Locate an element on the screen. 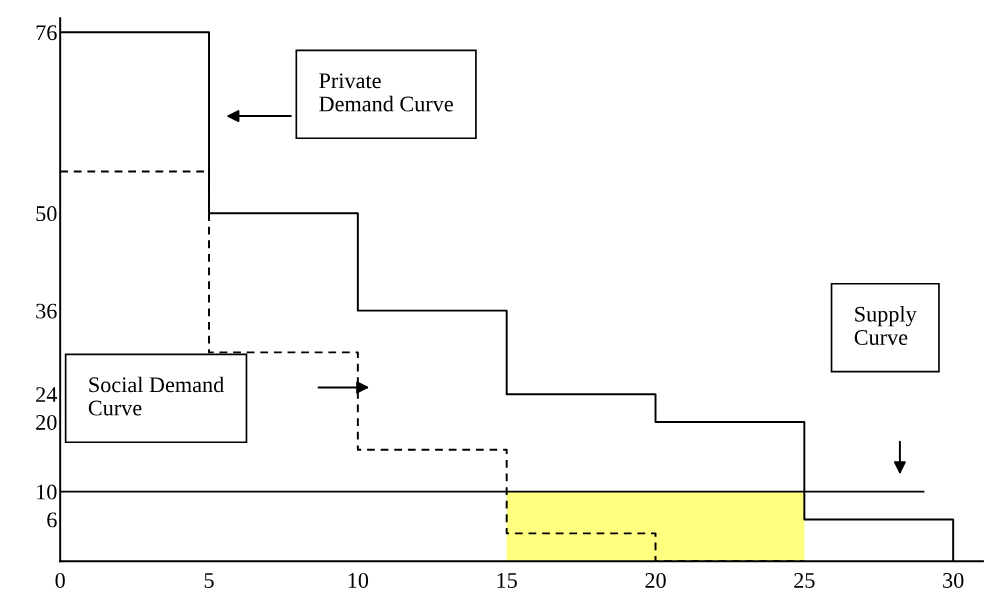 The height and width of the screenshot is (610, 1003). y-tick-label: 10 is located at coordinates (47, 492).